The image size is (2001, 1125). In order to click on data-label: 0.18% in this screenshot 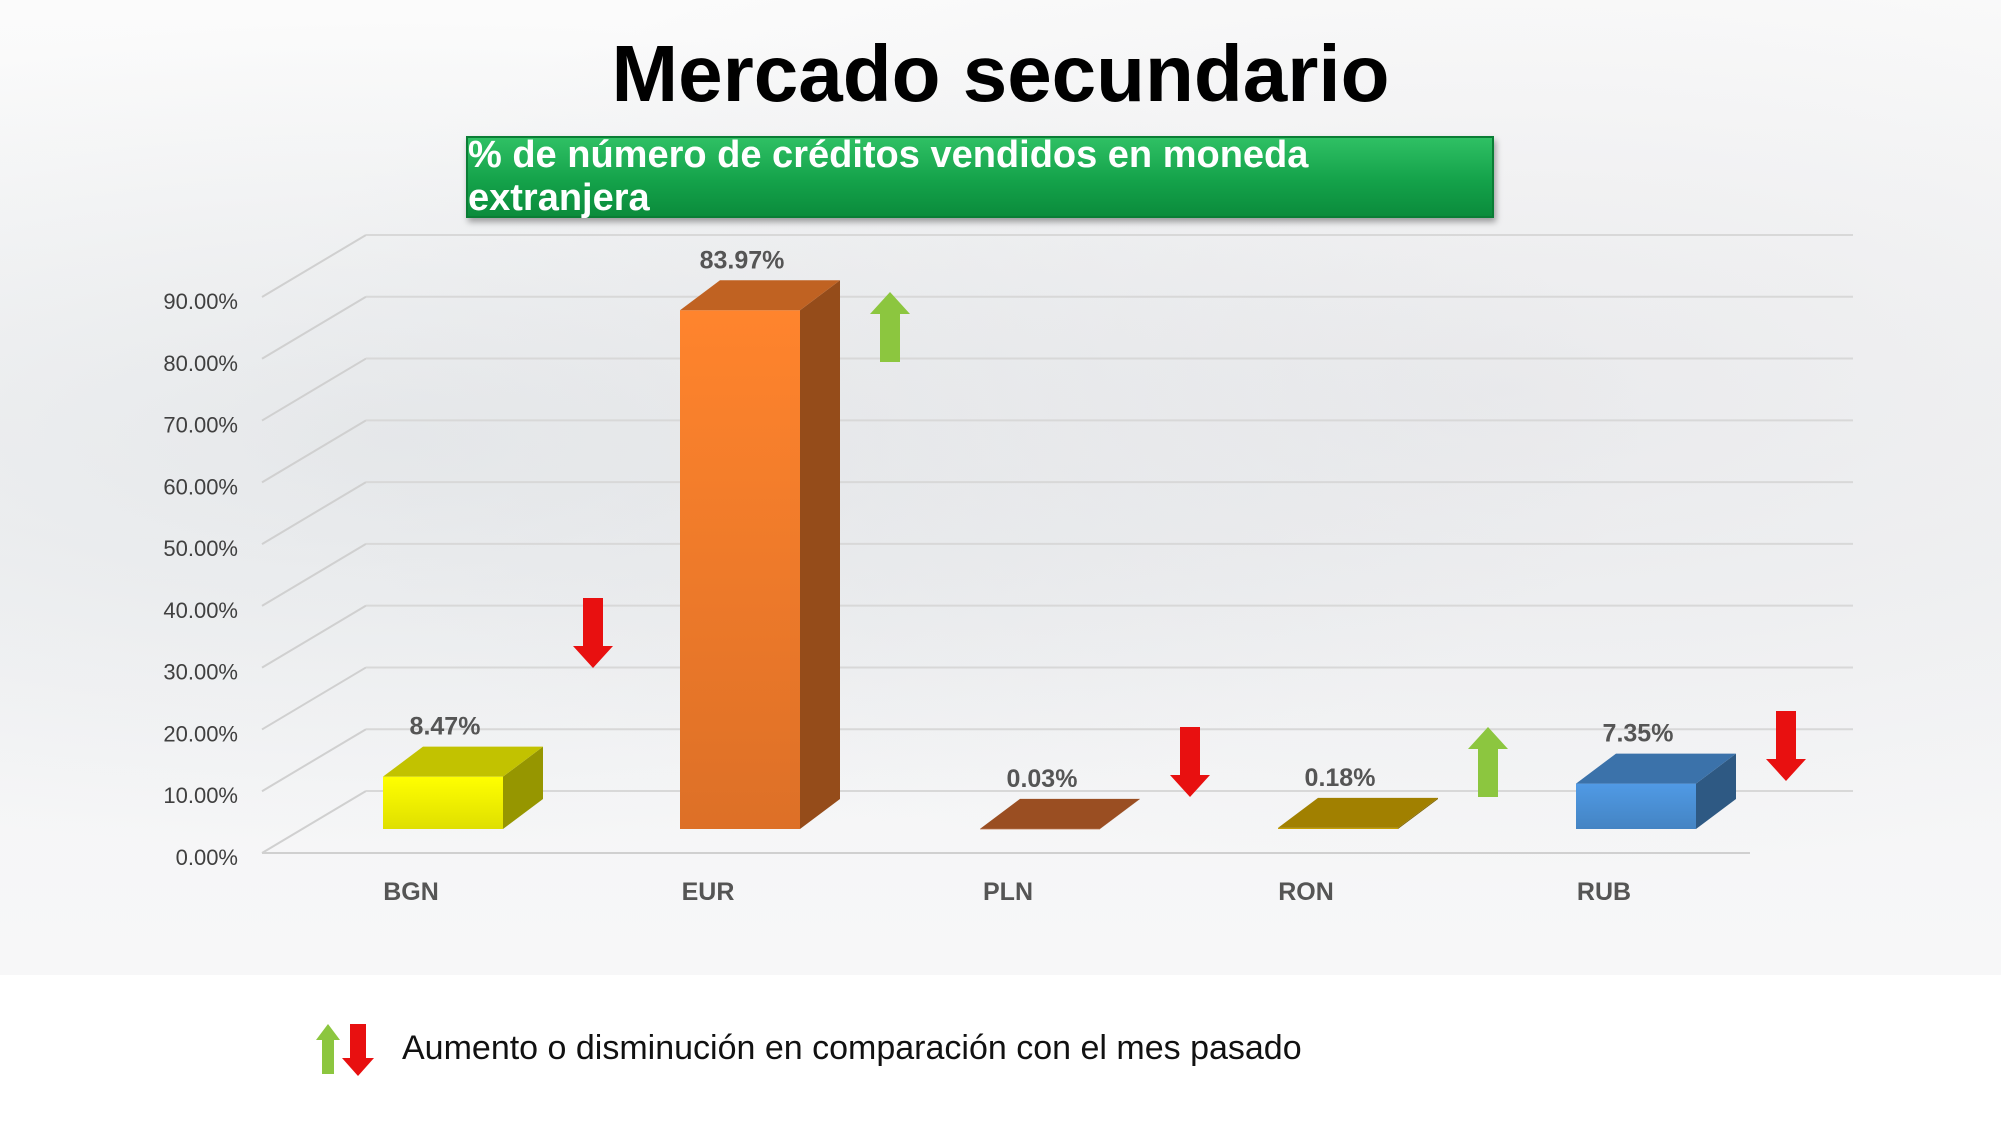, I will do `click(1340, 778)`.